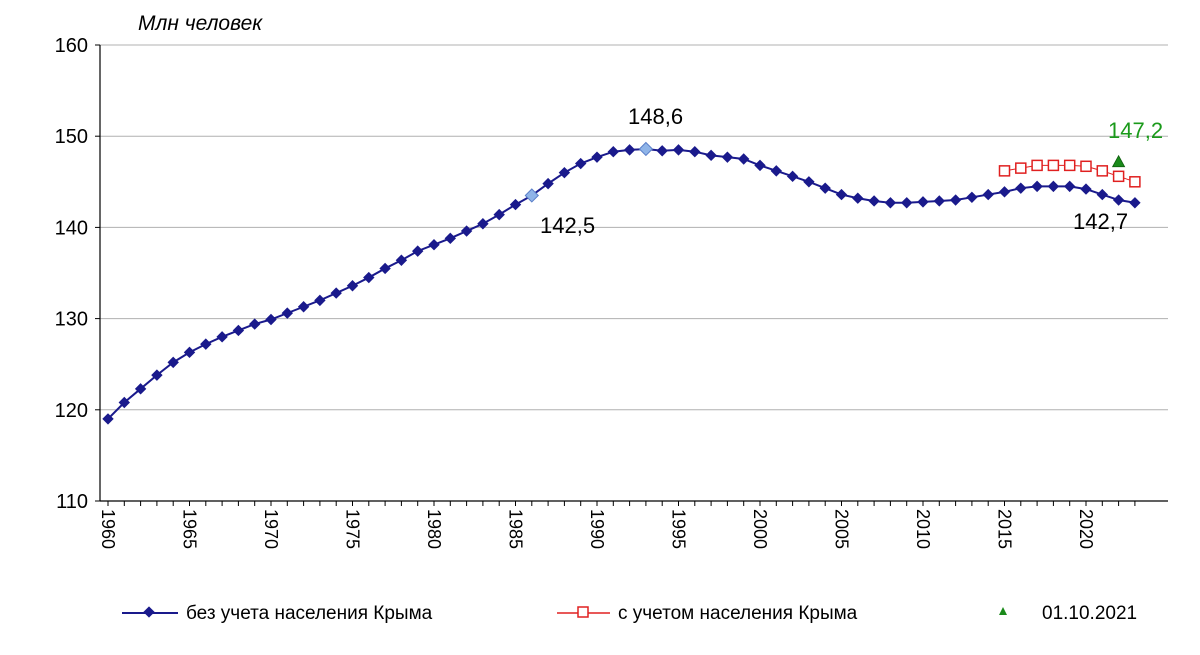 This screenshot has height=655, width=1200. What do you see at coordinates (189, 352) in the screenshot?
I see `series1-point-1965` at bounding box center [189, 352].